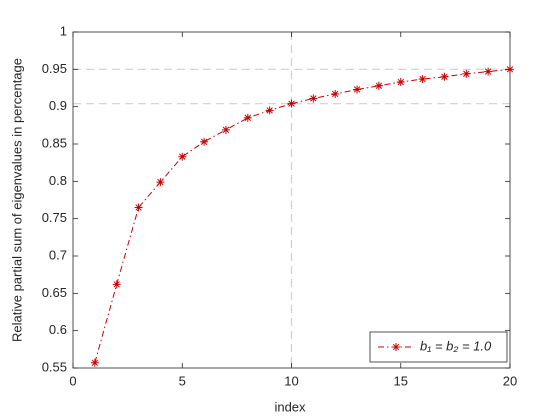  What do you see at coordinates (58, 329) in the screenshot?
I see `y-tick-label: 0.6` at bounding box center [58, 329].